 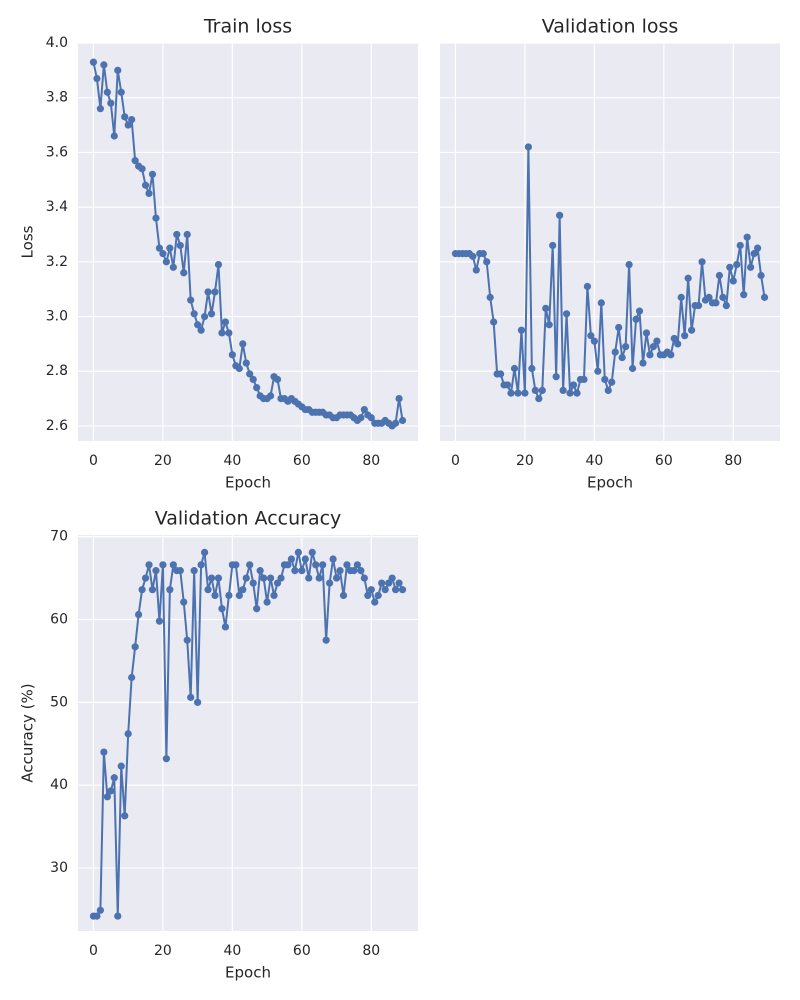 I want to click on y-tick-label: 2.8, so click(x=57, y=371).